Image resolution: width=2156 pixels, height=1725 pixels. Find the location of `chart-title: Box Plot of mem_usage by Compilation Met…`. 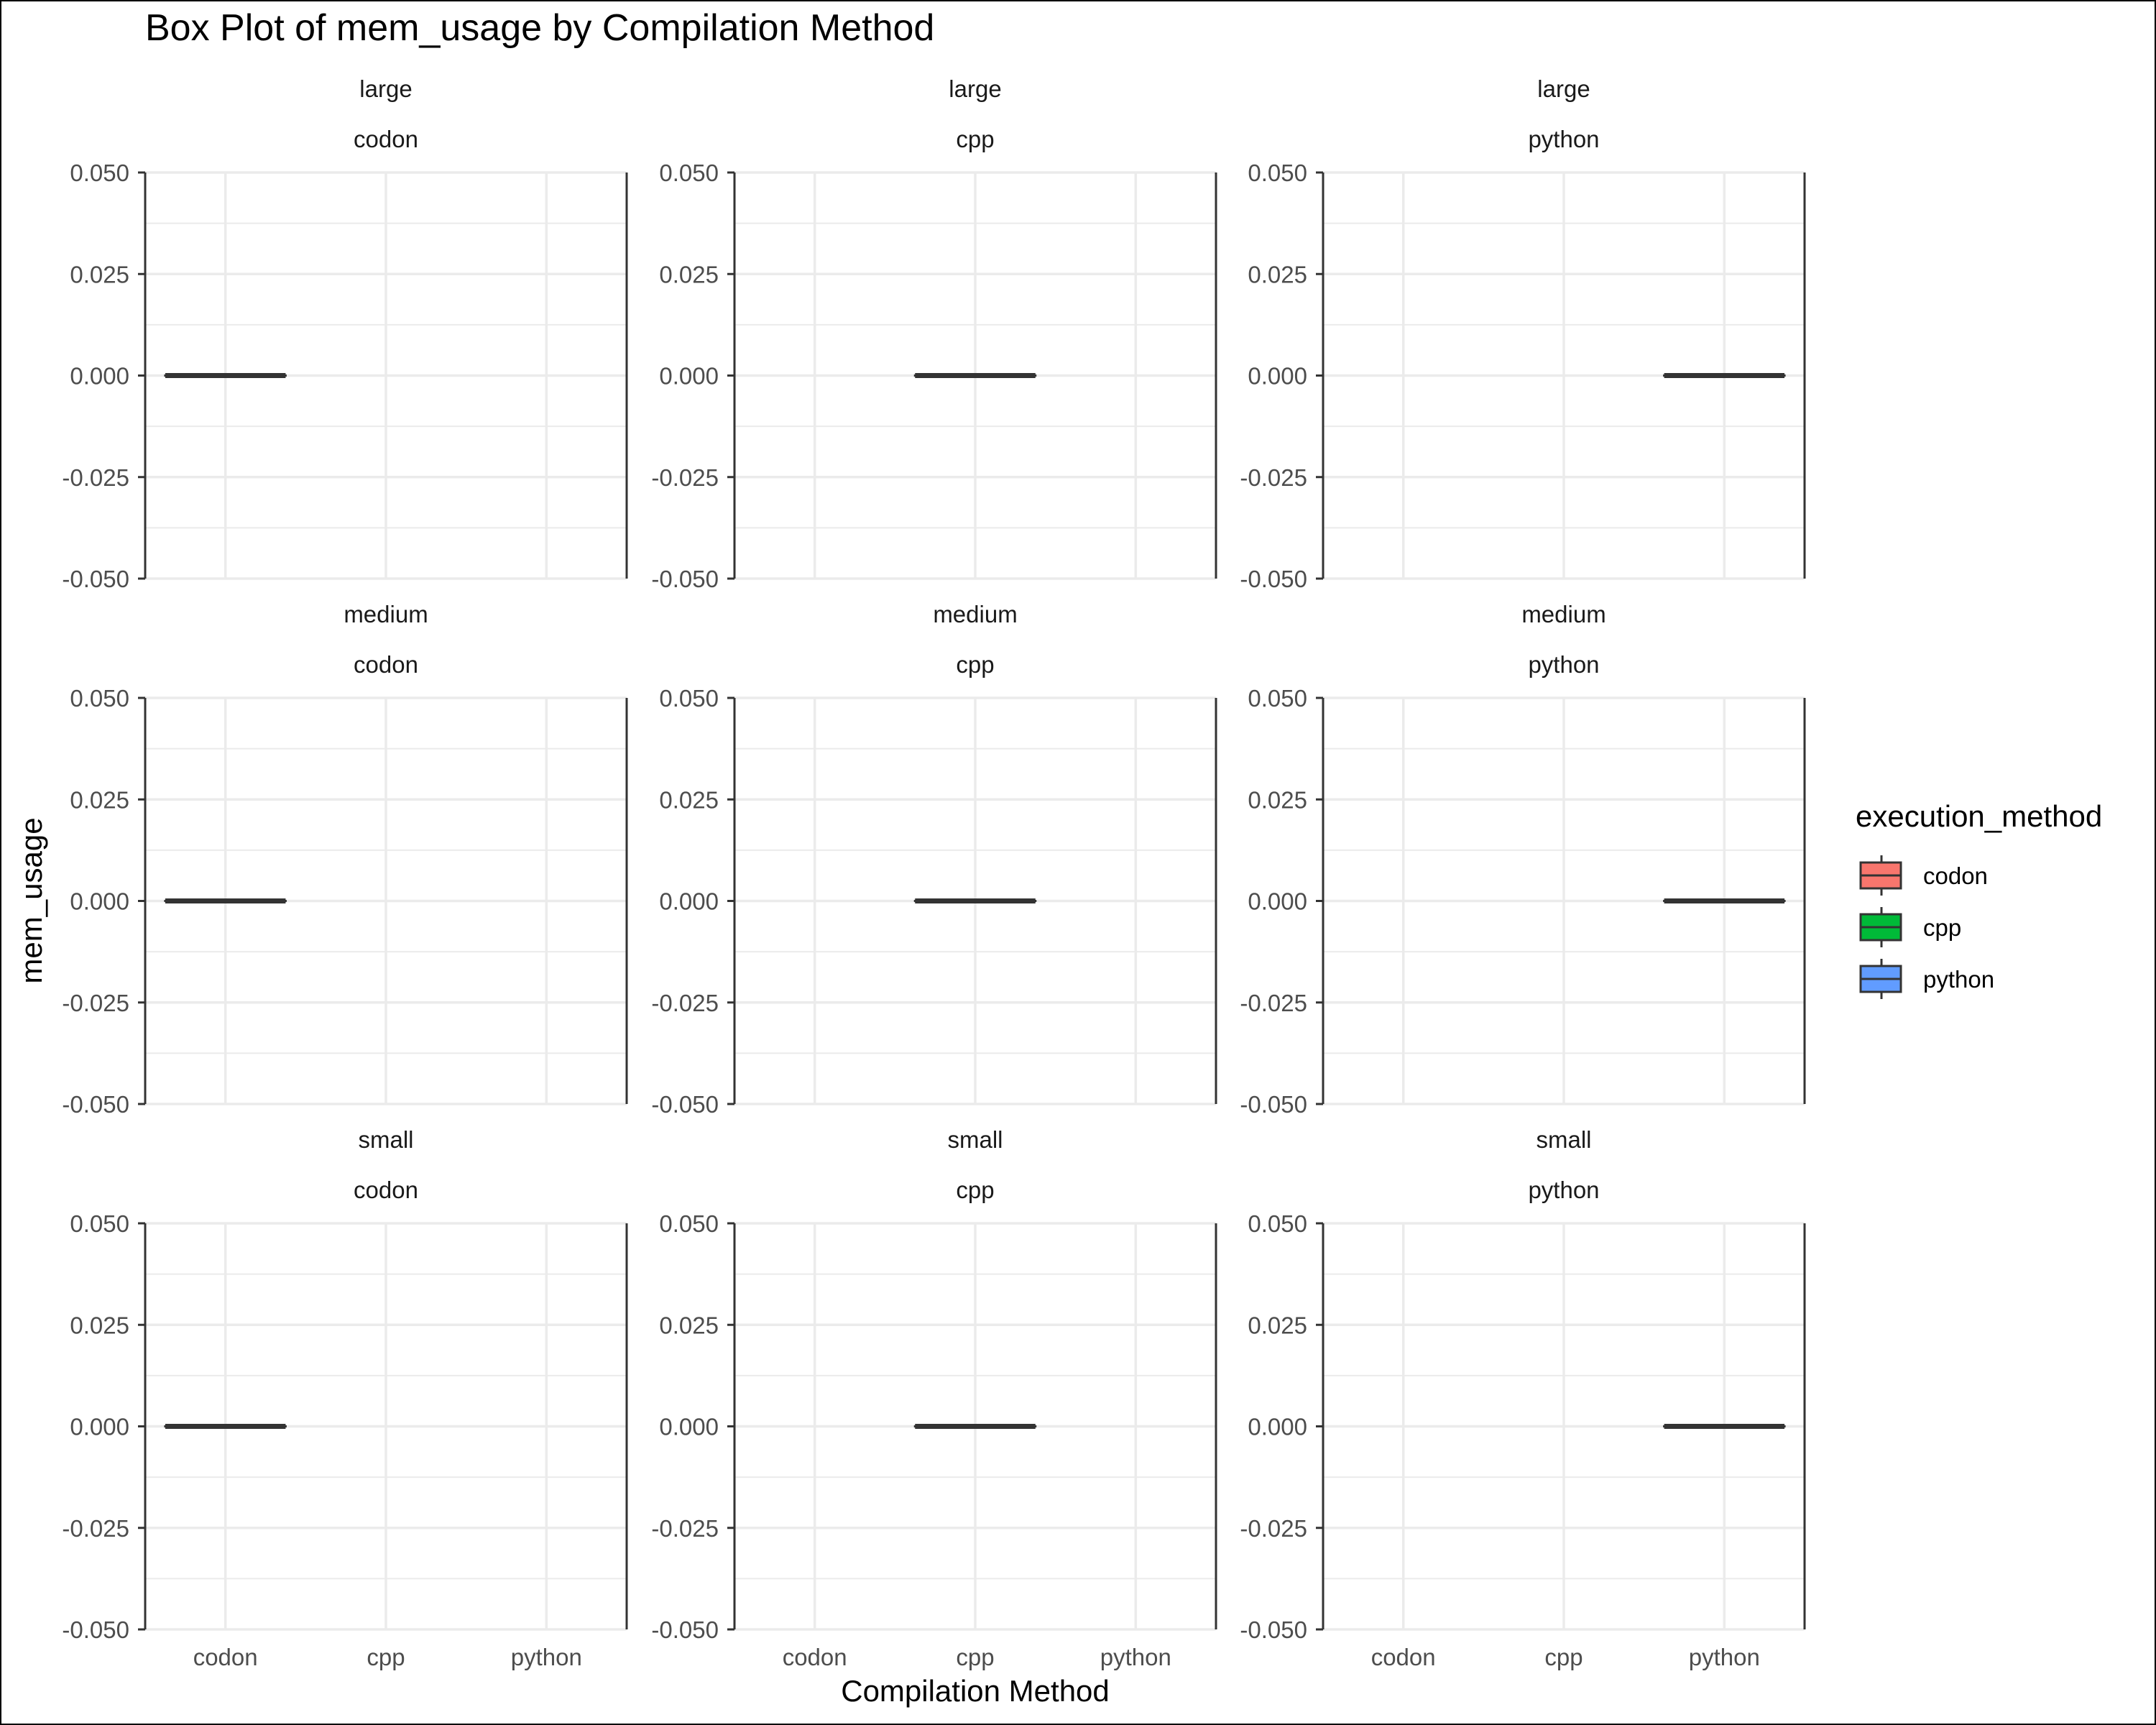

chart-title: Box Plot of mem_usage by Compilation Met… is located at coordinates (540, 28).